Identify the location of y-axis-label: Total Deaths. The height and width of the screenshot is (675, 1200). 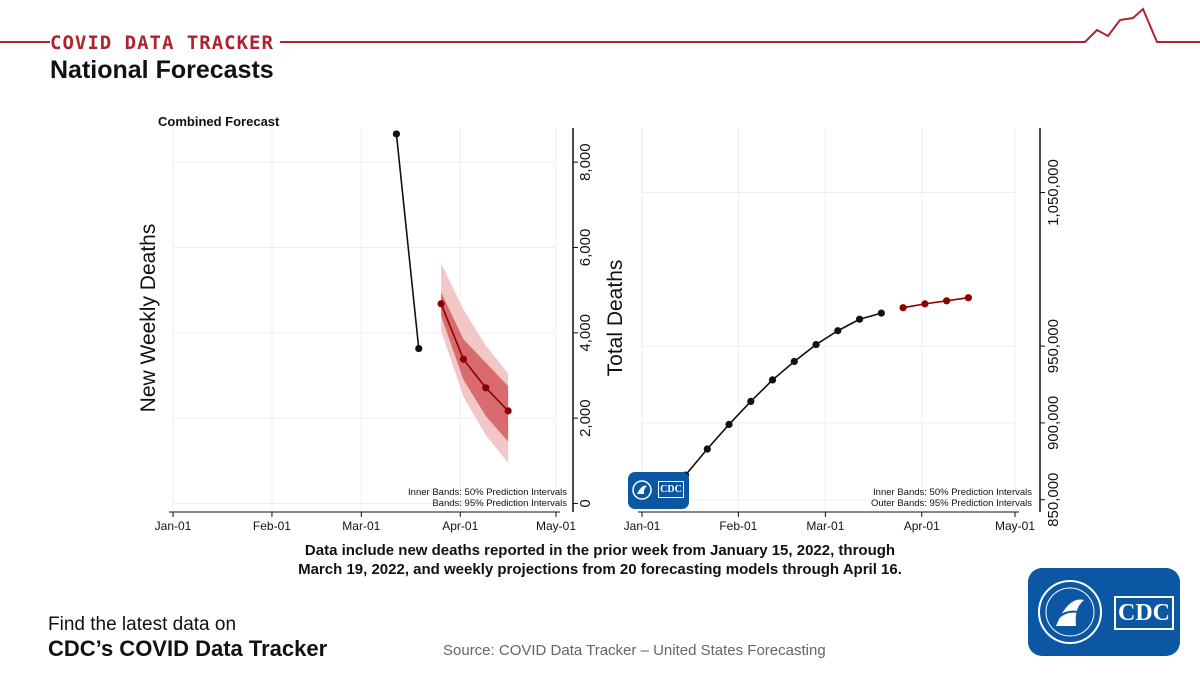
(615, 318).